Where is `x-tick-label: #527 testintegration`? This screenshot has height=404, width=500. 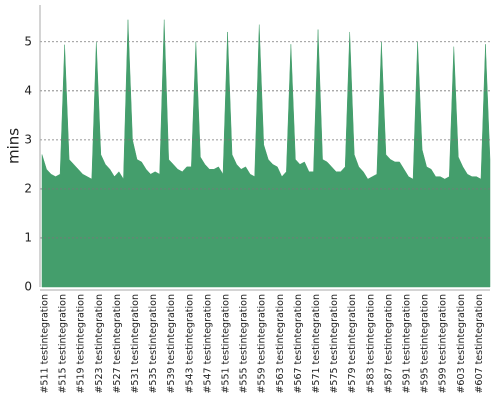 x-tick-label: #527 testintegration is located at coordinates (117, 344).